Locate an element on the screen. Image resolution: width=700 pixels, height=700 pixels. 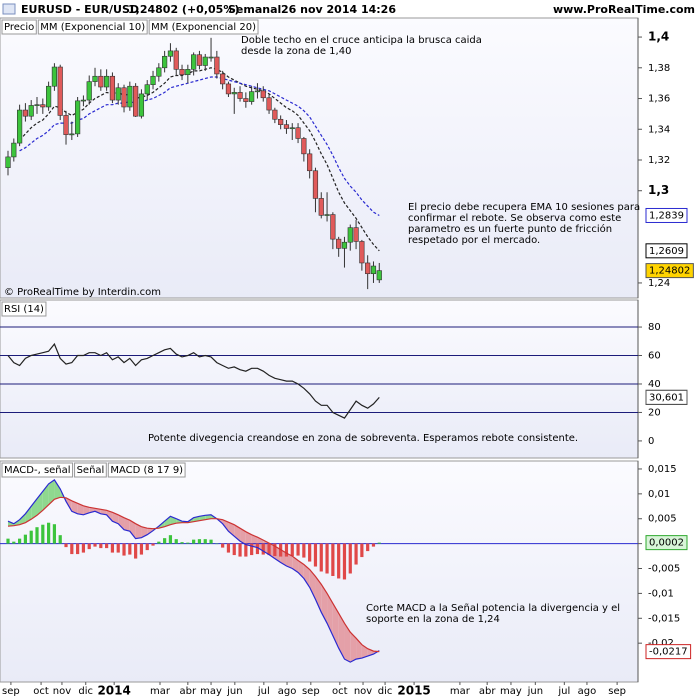
x-tick-label: nov is located at coordinates (62, 691).